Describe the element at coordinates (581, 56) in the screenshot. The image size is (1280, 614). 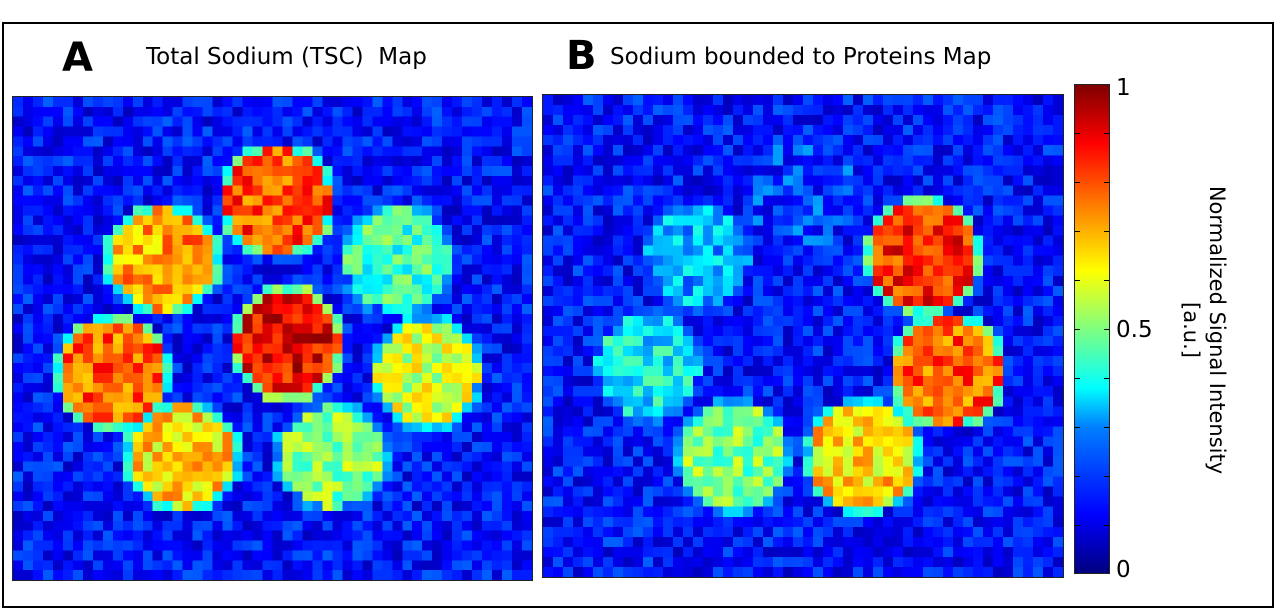
I see `panel-b-letter: B` at that location.